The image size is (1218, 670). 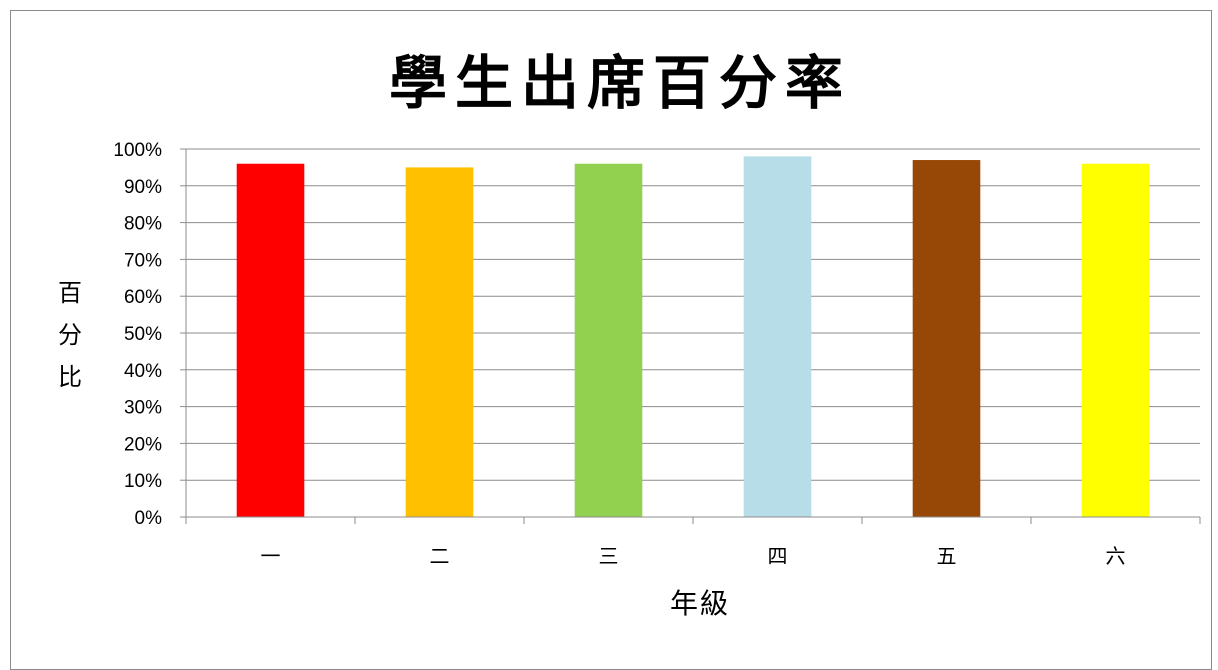 I want to click on x-category-label: 二, so click(x=440, y=556).